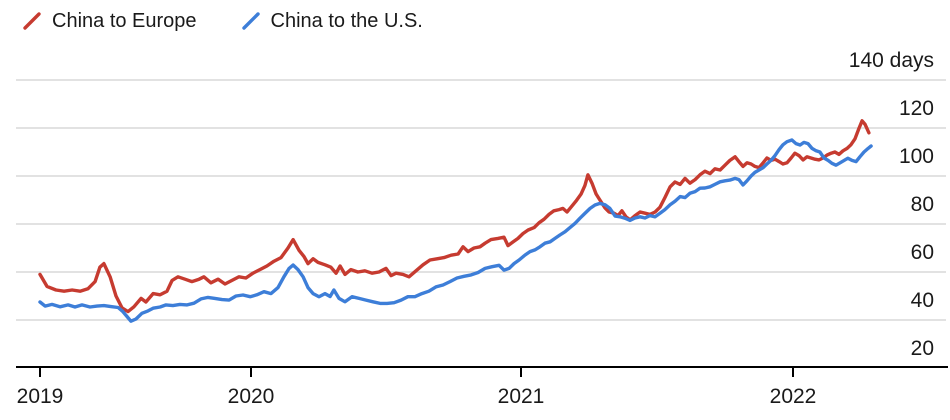 The height and width of the screenshot is (420, 950). Describe the element at coordinates (40, 396) in the screenshot. I see `x-axis-label-2019: 2019` at that location.